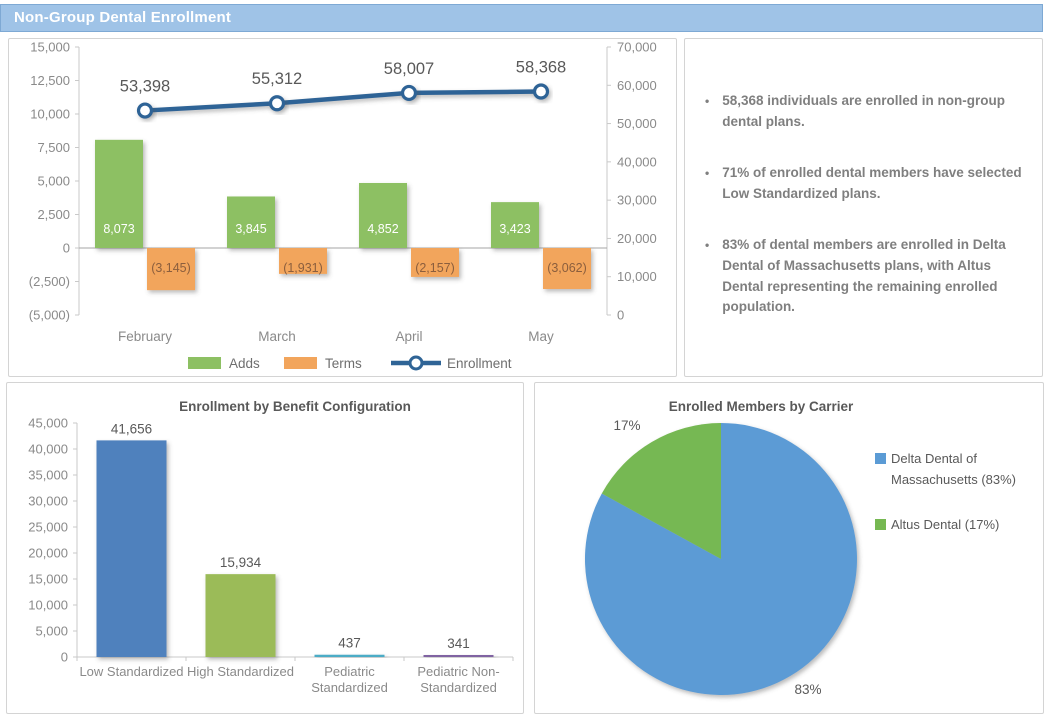 The height and width of the screenshot is (722, 1049). Describe the element at coordinates (50, 47) in the screenshot. I see `left-axis-tick-label: 15,000` at that location.